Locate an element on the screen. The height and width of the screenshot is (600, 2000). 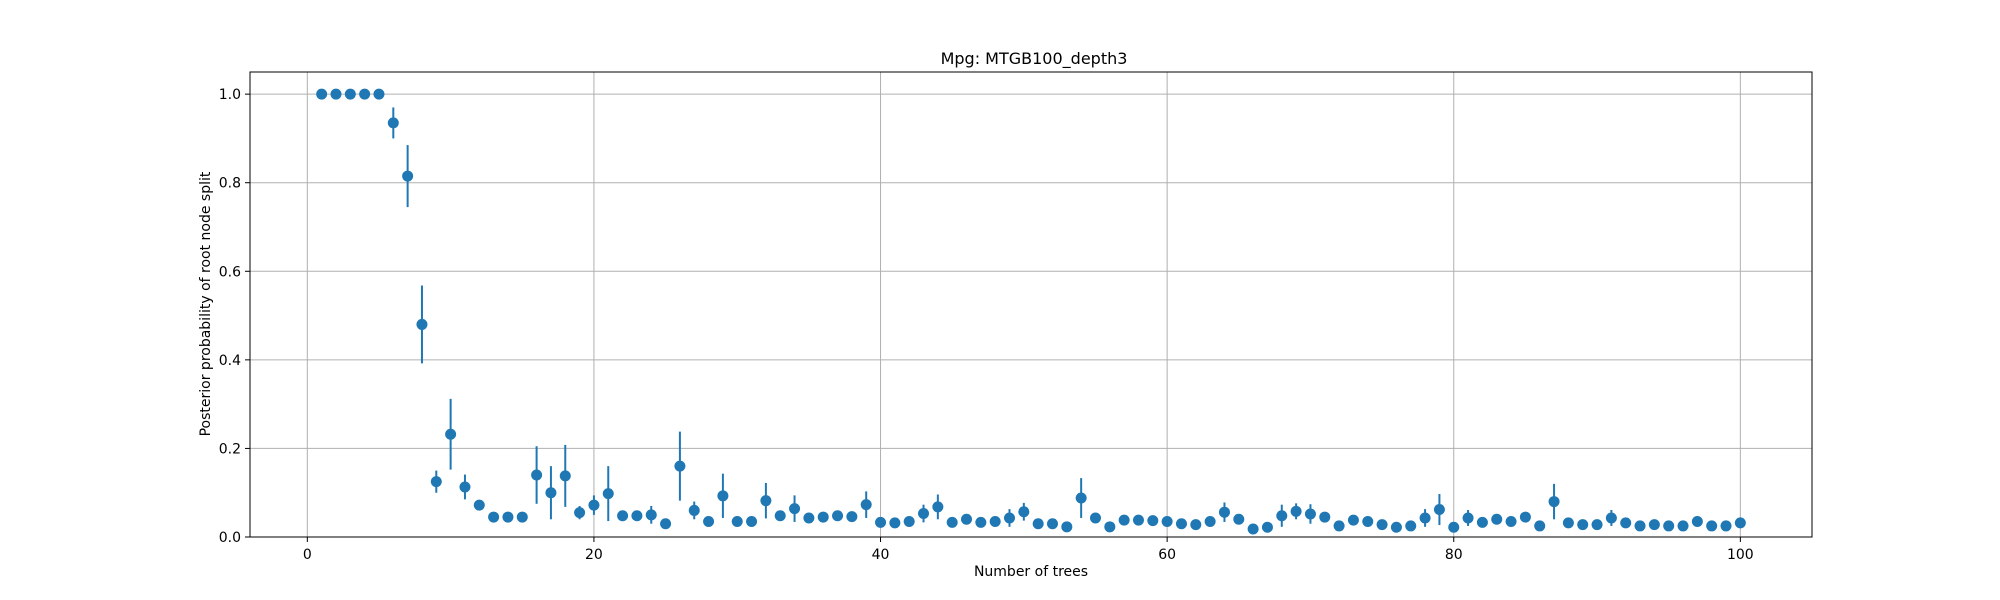
y-tick-label: 0.6 is located at coordinates (230, 272).